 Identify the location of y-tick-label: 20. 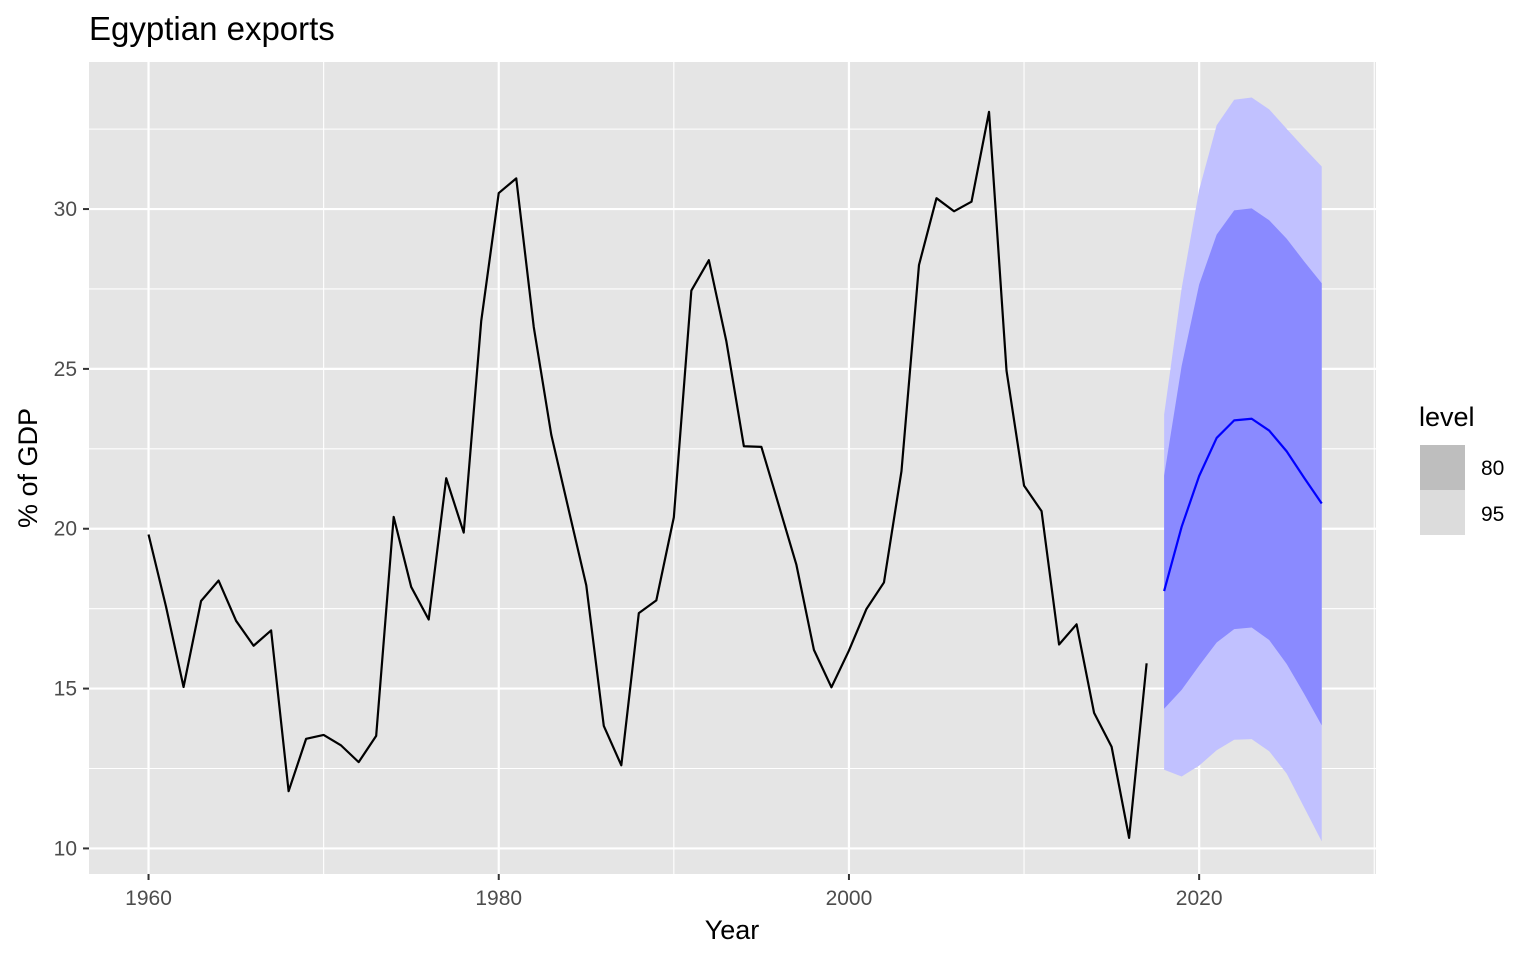
(65, 529).